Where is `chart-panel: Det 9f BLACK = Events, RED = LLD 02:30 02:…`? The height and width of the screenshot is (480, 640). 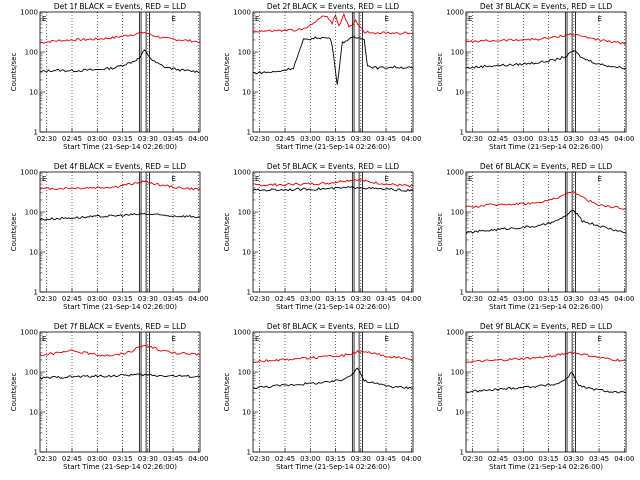 chart-panel: Det 9f BLACK = Events, RED = LLD 02:30 02:… is located at coordinates (535, 396).